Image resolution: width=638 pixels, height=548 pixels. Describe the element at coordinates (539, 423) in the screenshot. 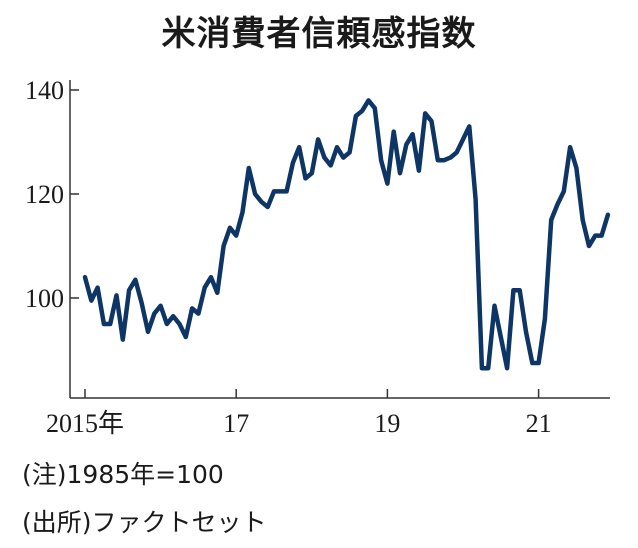

I see `x-tick-label: 21` at that location.